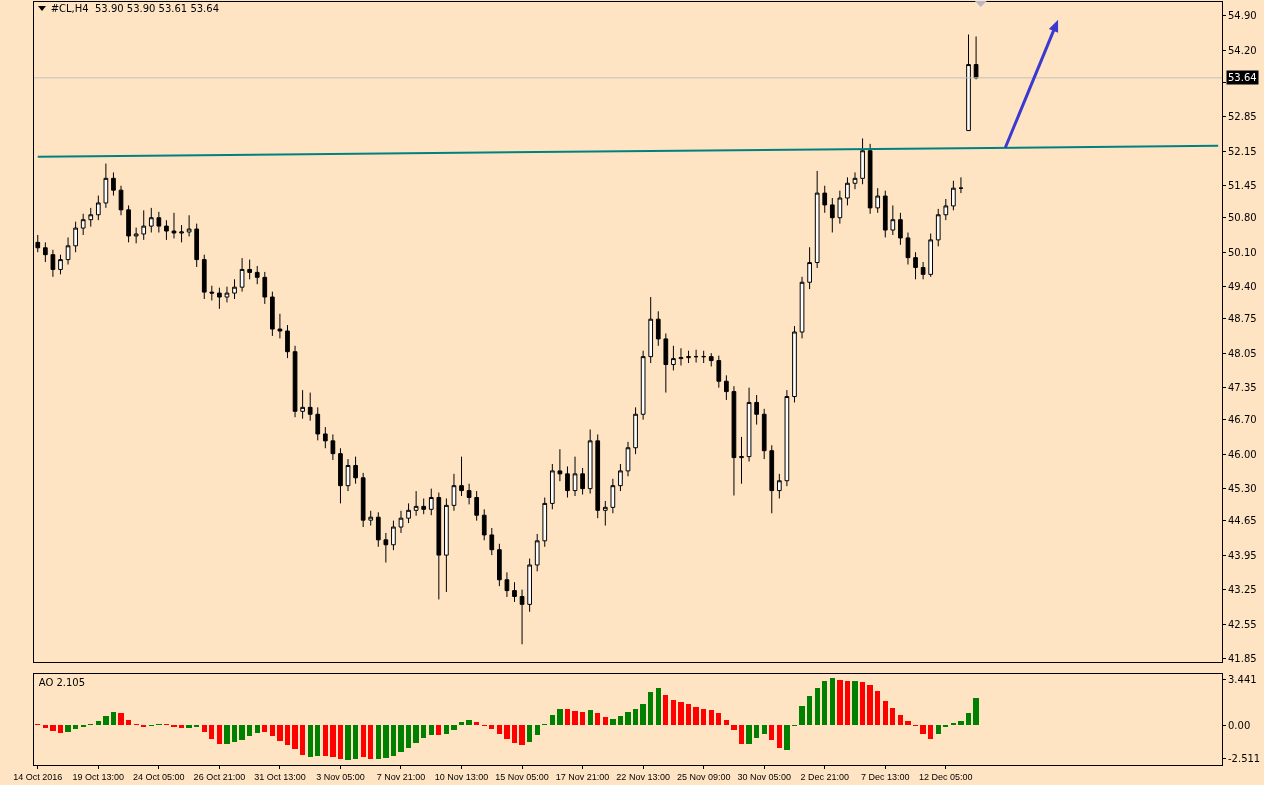  I want to click on ref-line-label: 53.64, so click(1242, 77).